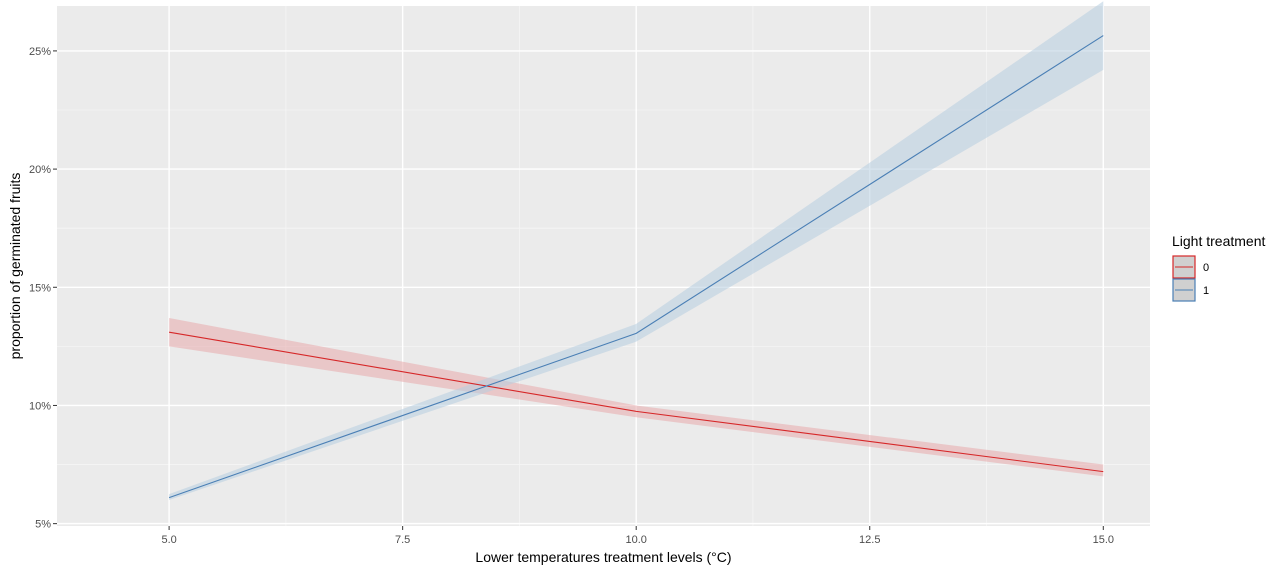  What do you see at coordinates (1103, 540) in the screenshot?
I see `x-tick-label: 15.0` at bounding box center [1103, 540].